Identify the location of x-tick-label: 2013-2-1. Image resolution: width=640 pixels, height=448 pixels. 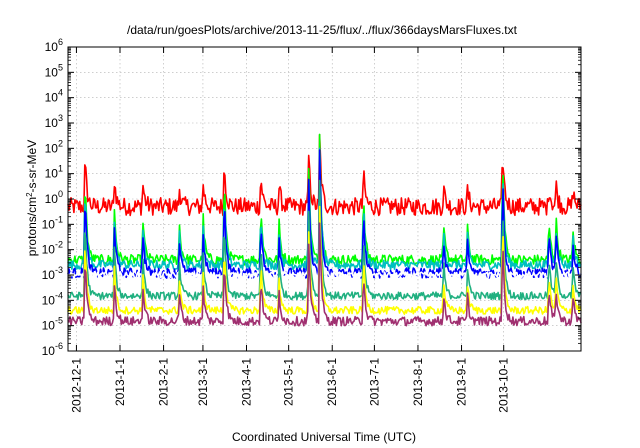
(164, 382).